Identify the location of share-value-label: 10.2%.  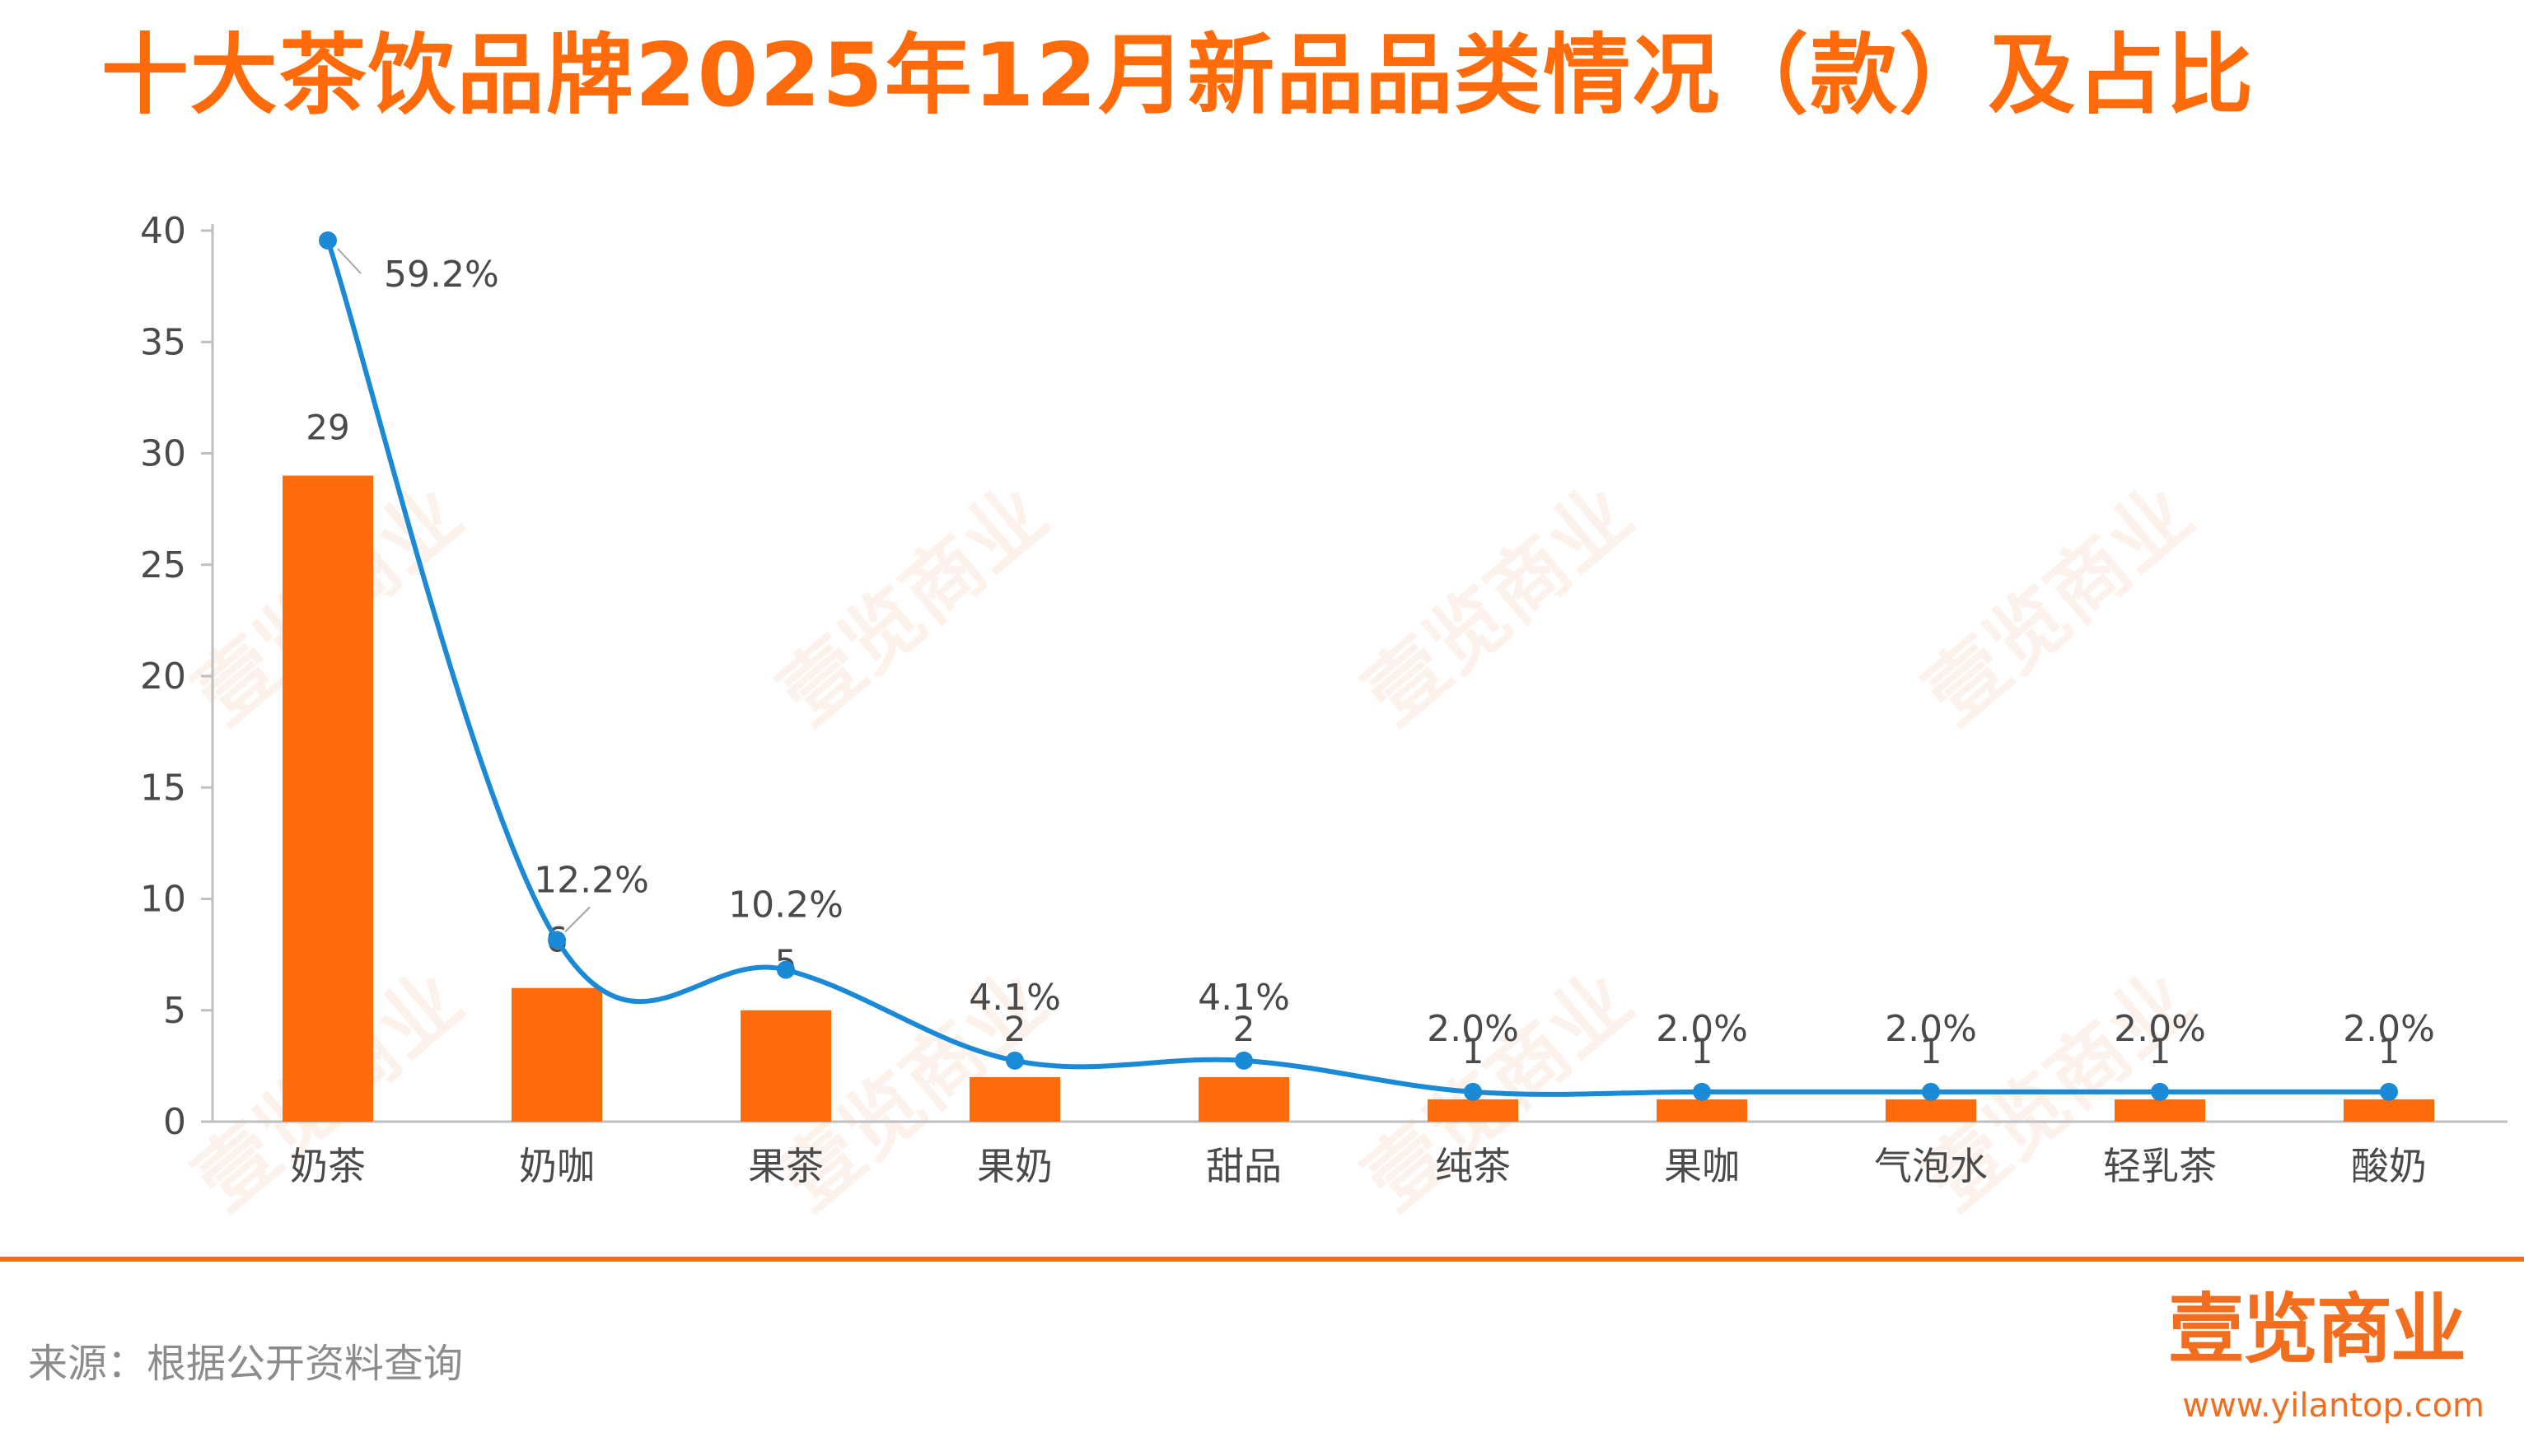
(786, 905).